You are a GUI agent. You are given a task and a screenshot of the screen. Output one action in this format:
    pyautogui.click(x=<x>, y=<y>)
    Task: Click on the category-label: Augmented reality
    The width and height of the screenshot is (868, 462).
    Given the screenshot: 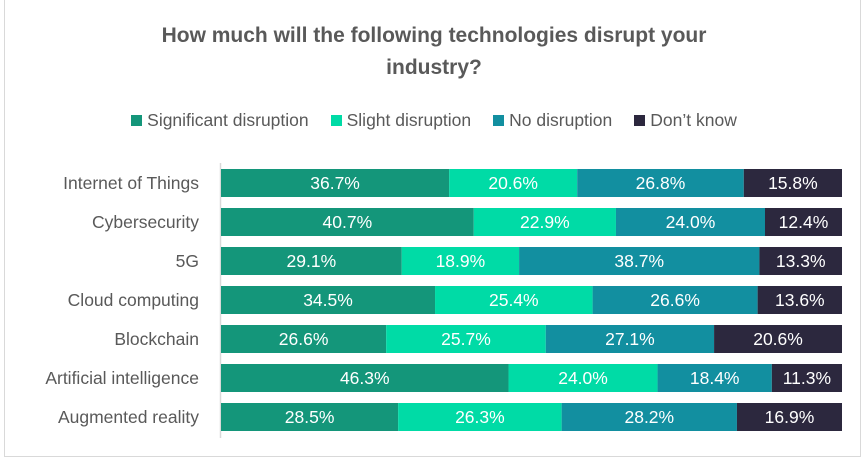 What is the action you would take?
    pyautogui.click(x=128, y=417)
    